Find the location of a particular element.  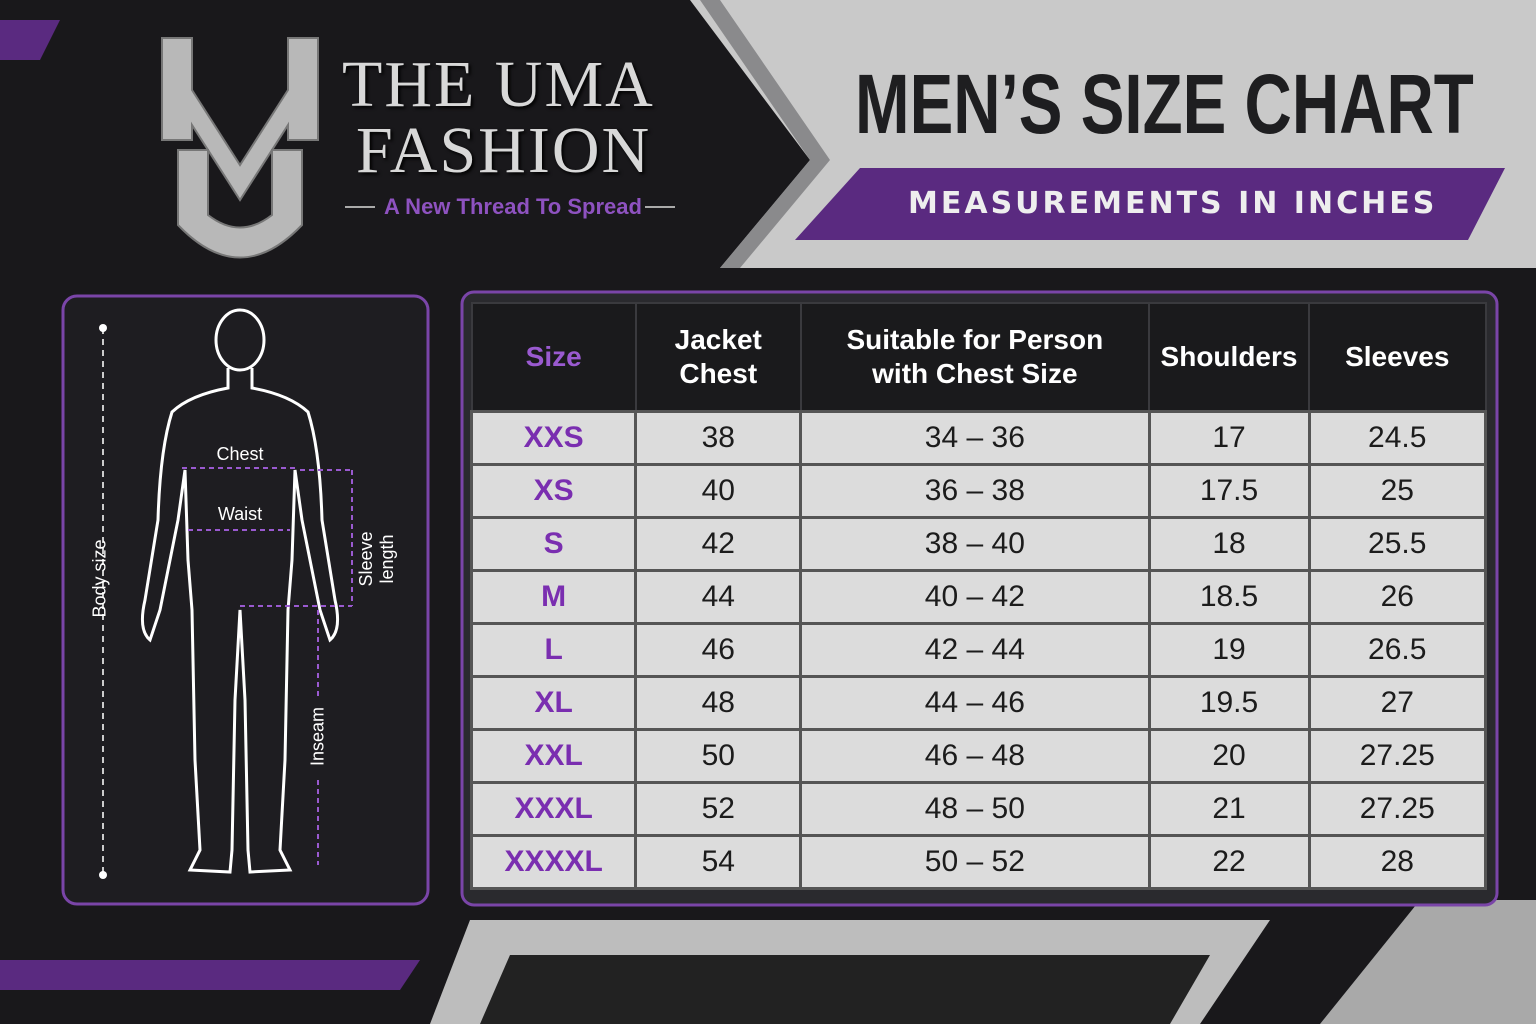

value-cell: 40 – 42 is located at coordinates (975, 597).